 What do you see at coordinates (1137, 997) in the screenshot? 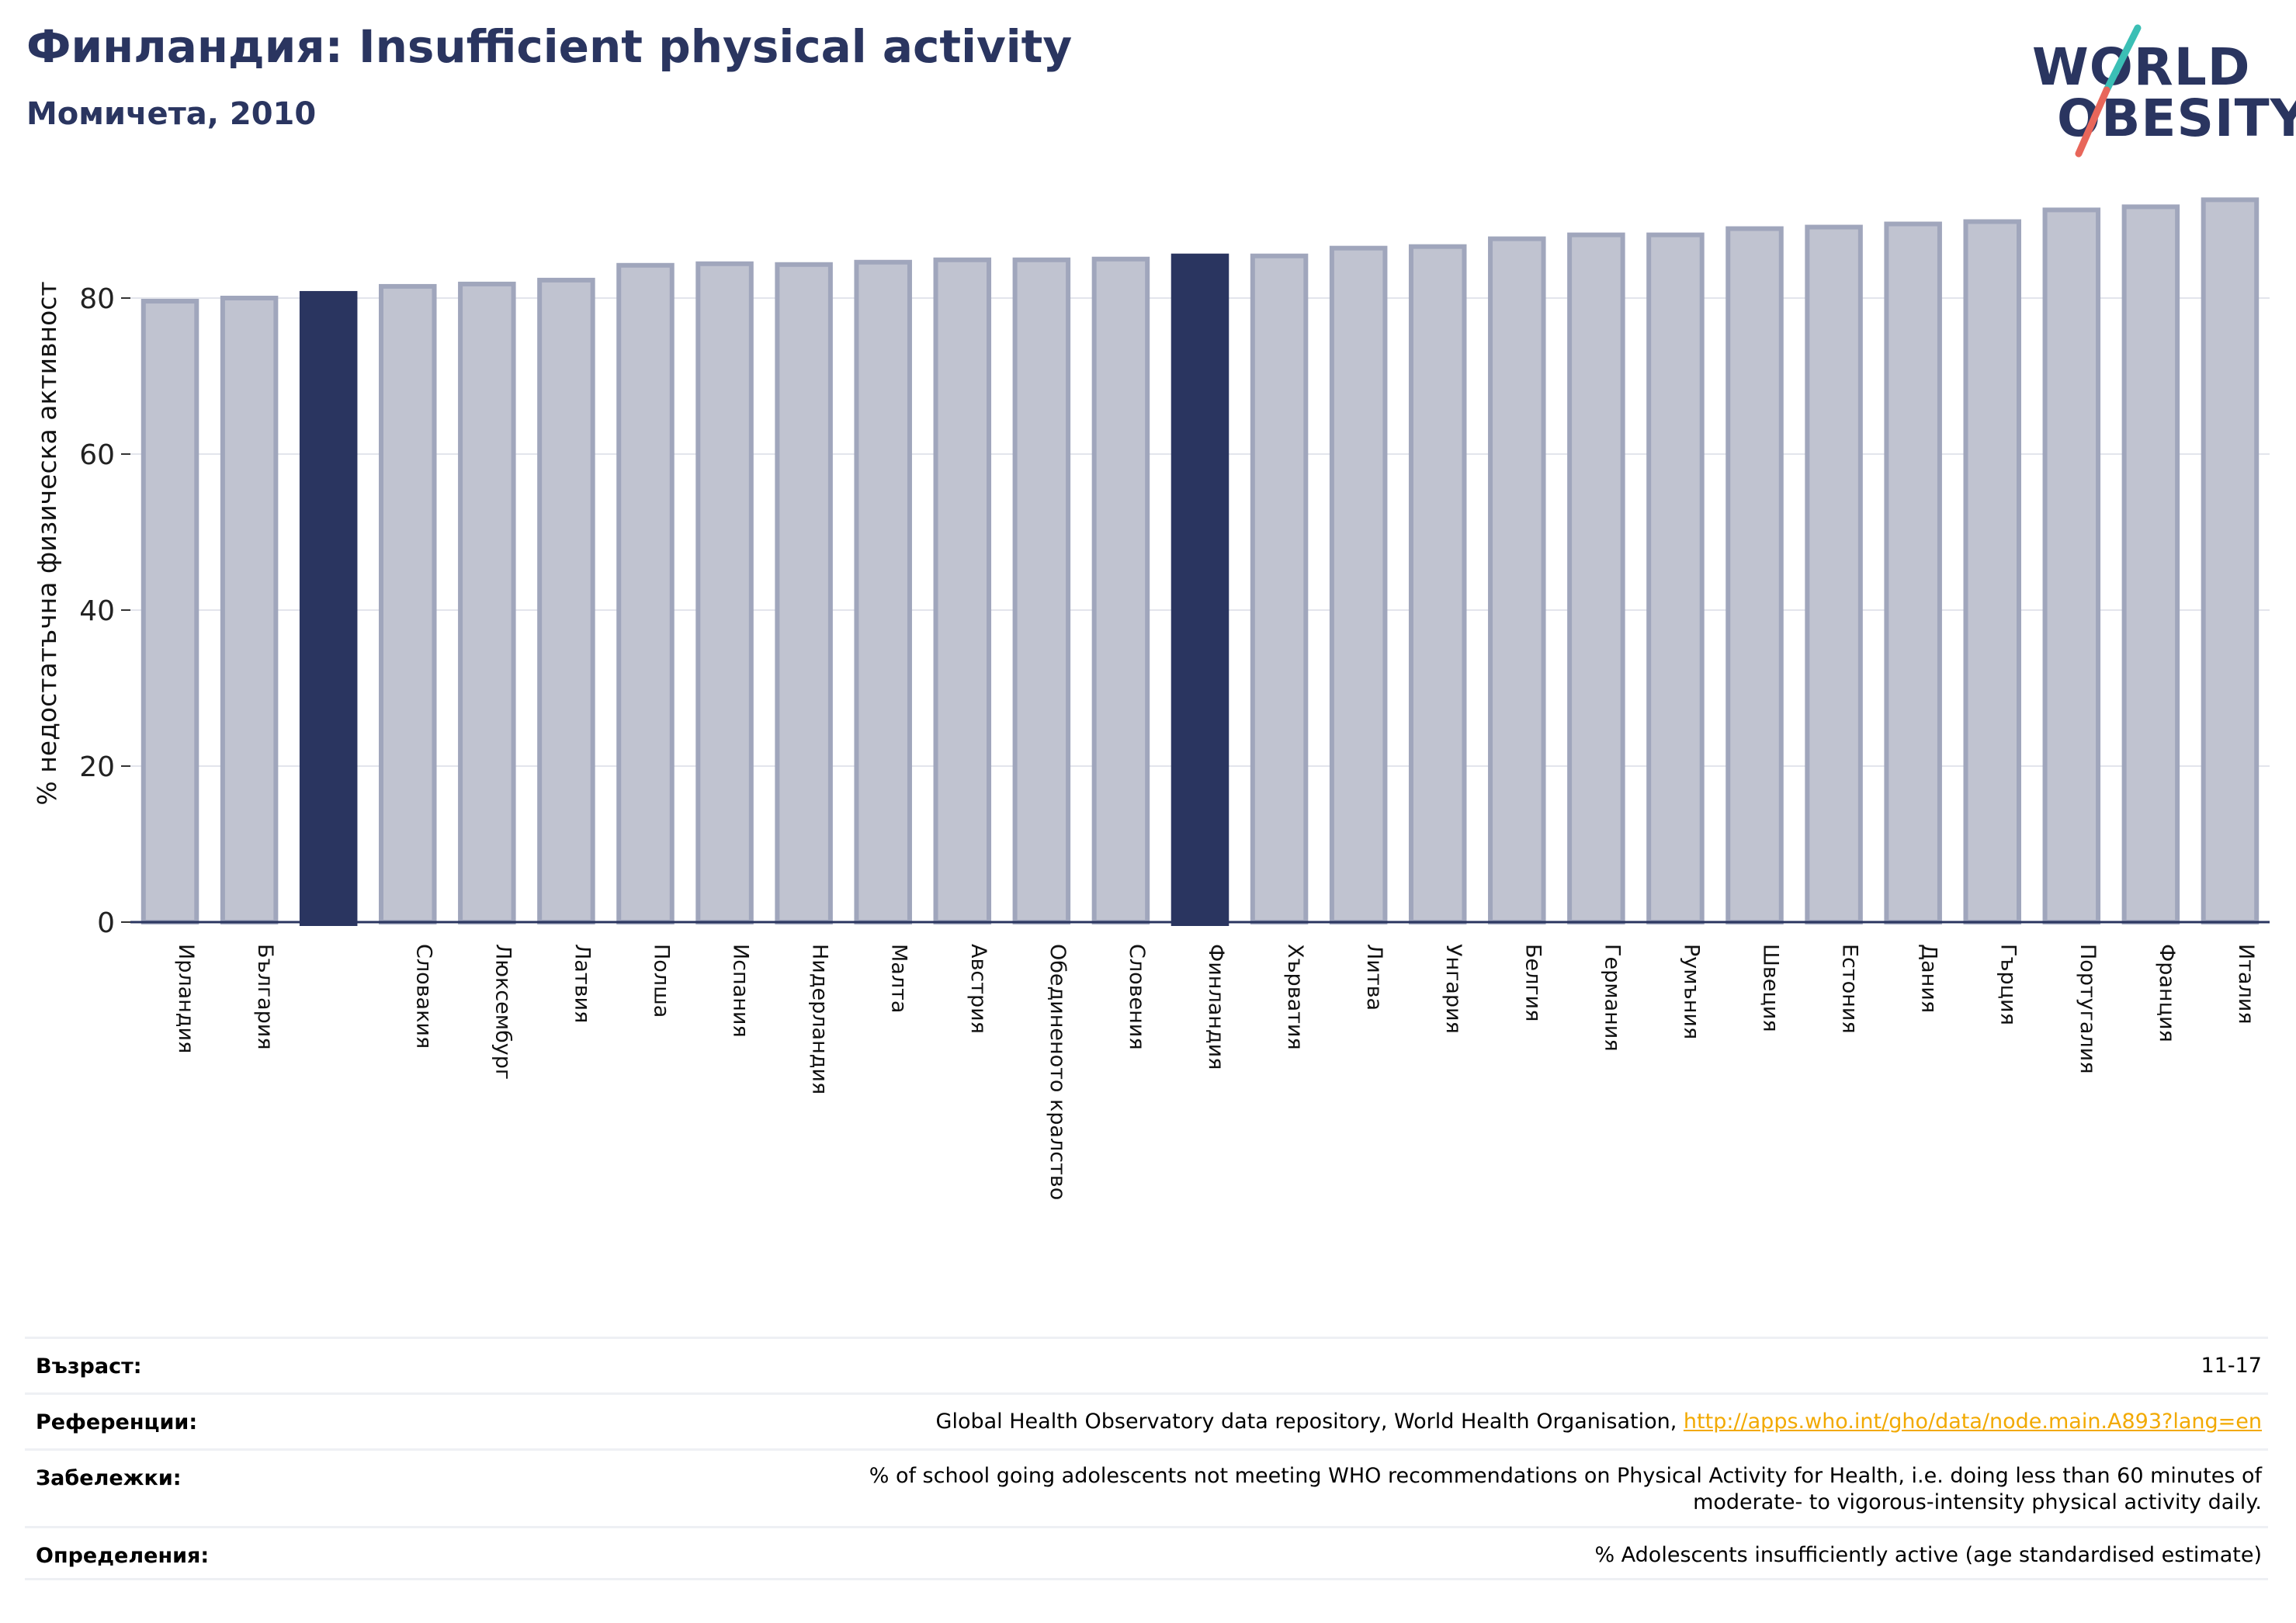
I see `x-tick-label: Словения` at bounding box center [1137, 997].